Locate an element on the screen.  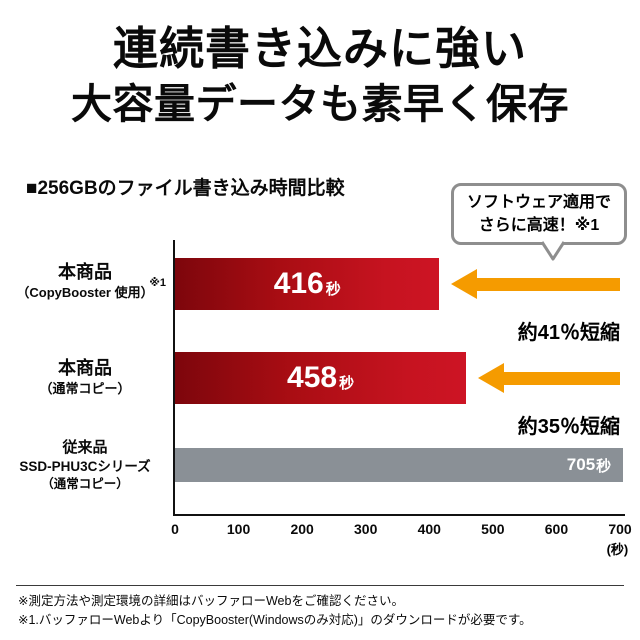
bar-copybooster: 416 秒 is located at coordinates (307, 284).